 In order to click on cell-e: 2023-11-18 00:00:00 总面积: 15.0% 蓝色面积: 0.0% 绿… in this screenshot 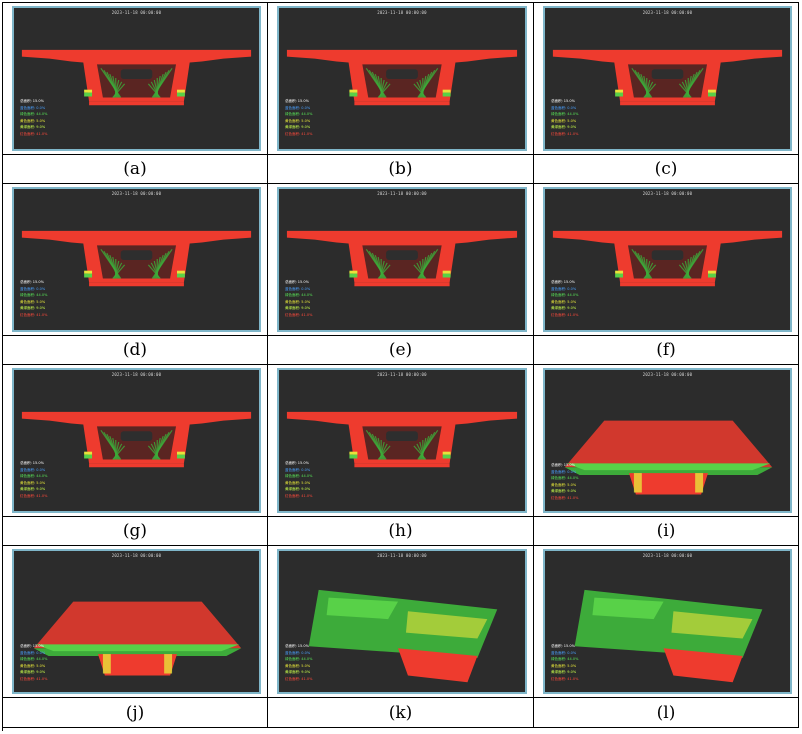, I will do `click(401, 260)`.